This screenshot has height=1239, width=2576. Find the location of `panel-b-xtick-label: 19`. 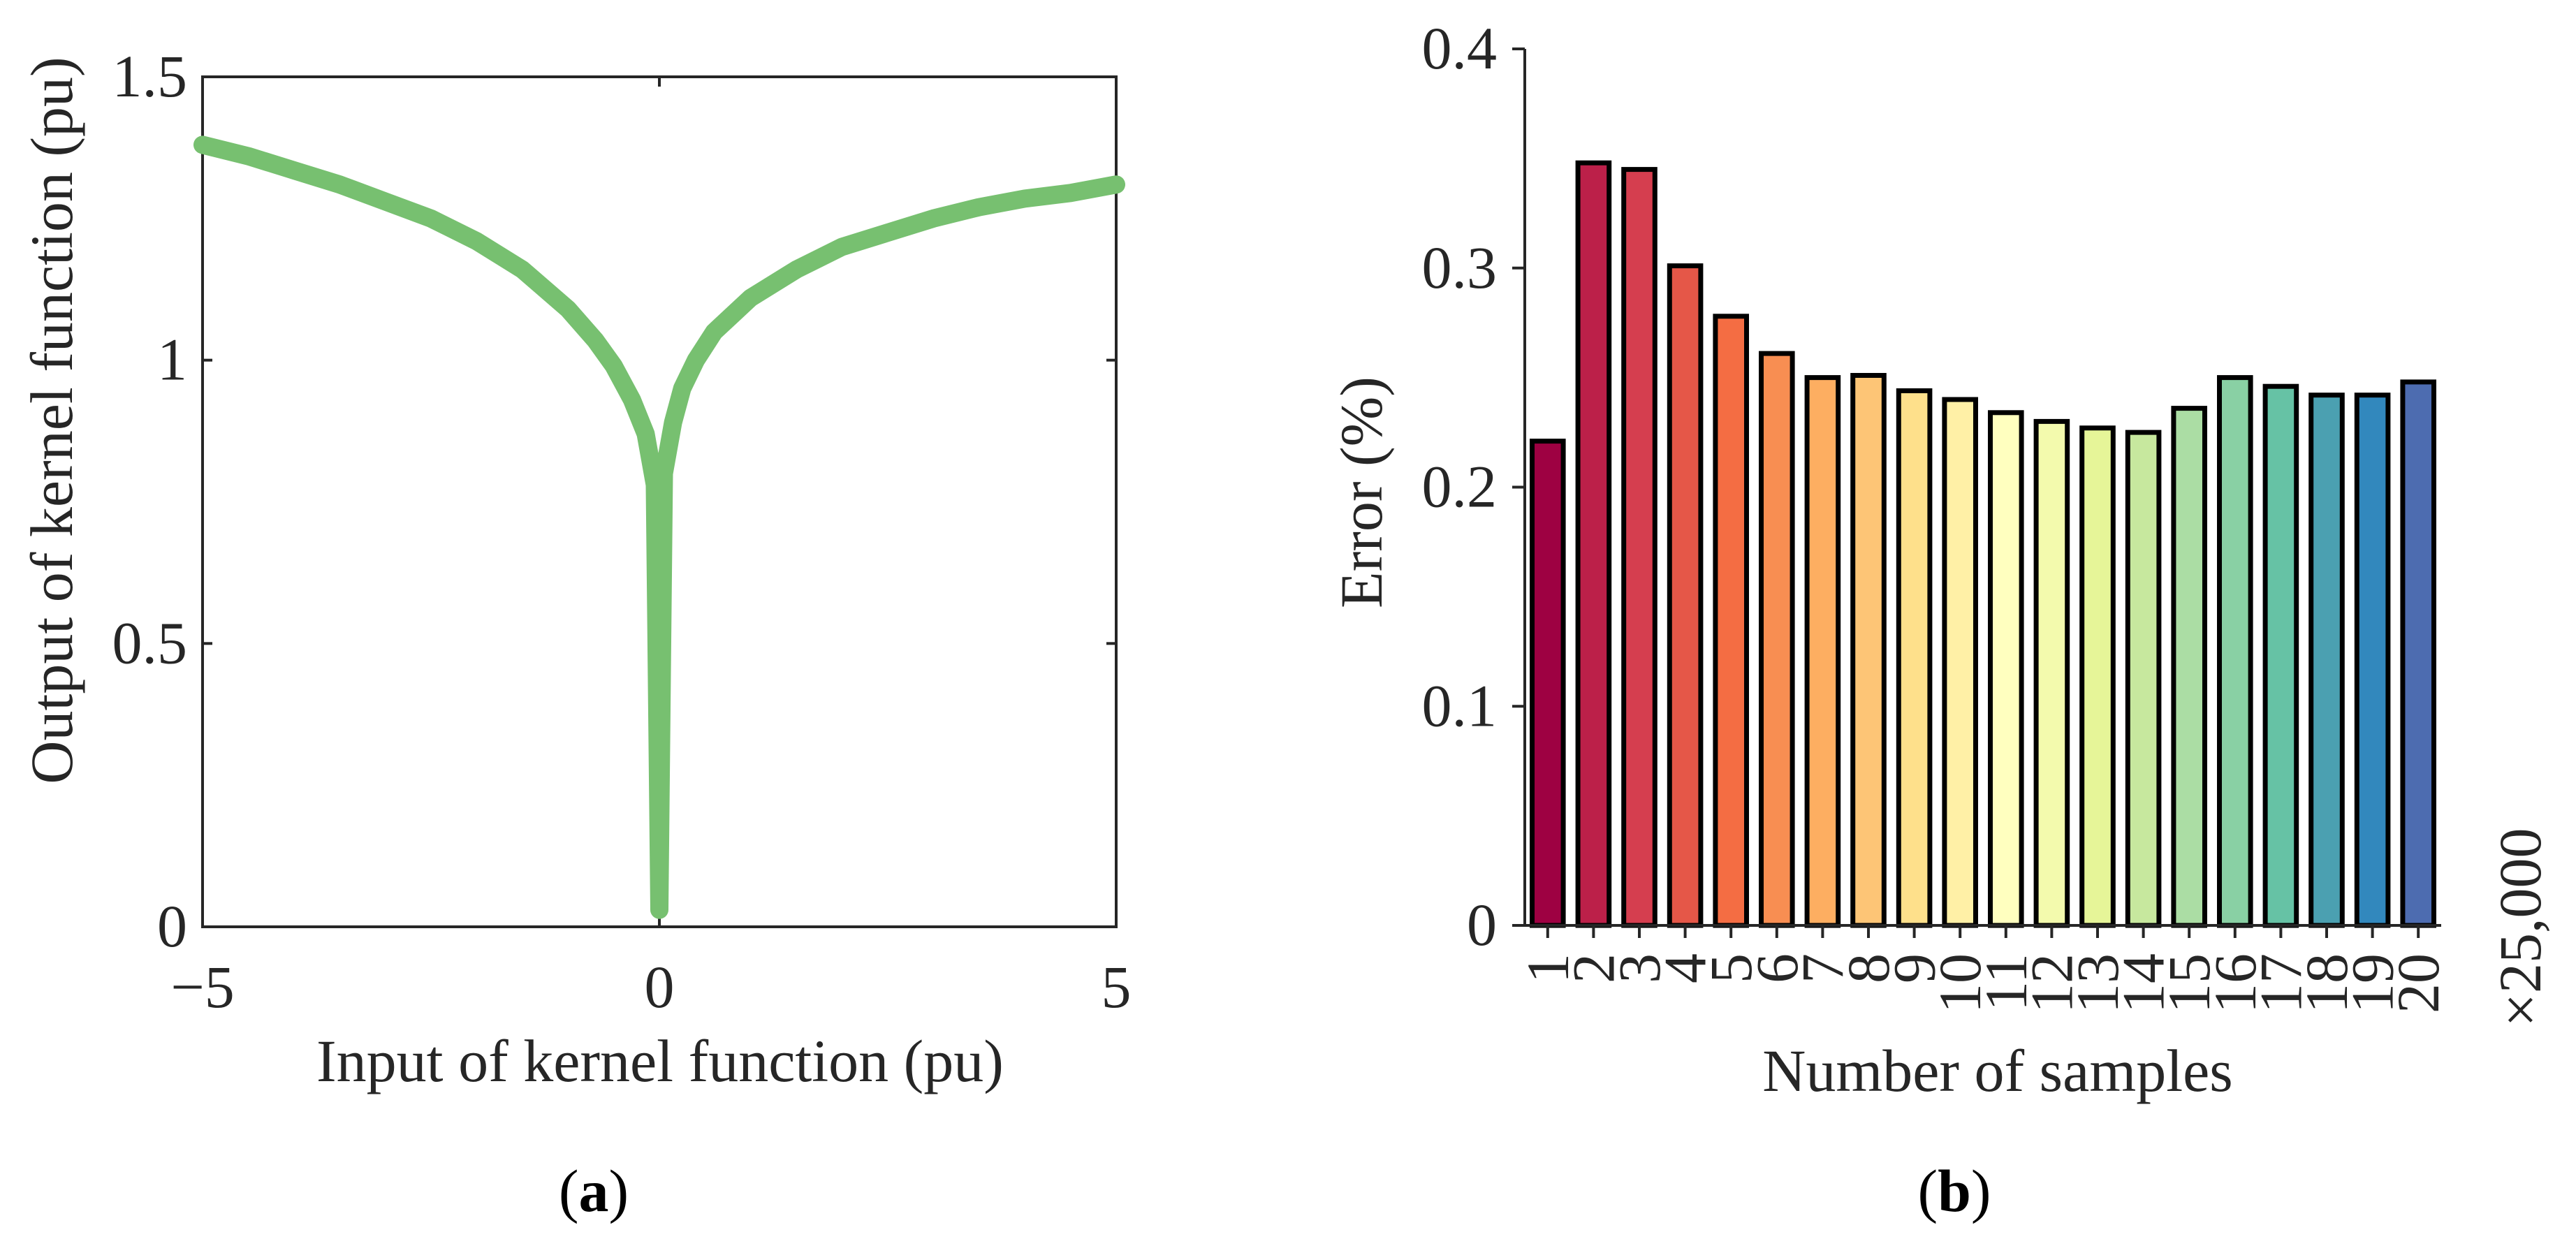

panel-b-xtick-label: 19 is located at coordinates (2372, 983).